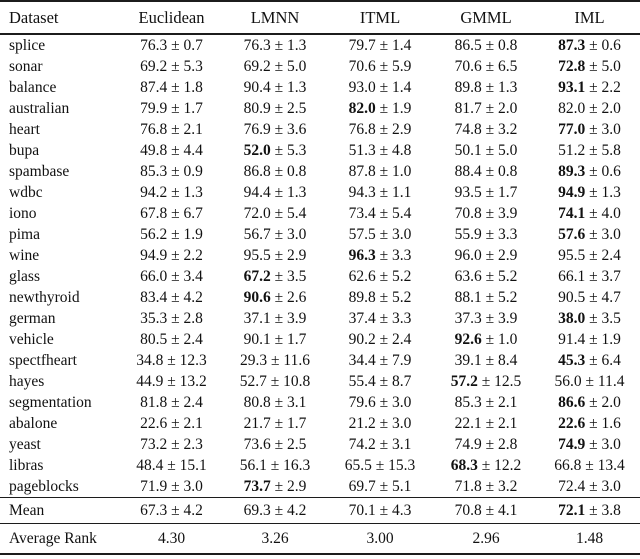  What do you see at coordinates (154, 402) in the screenshot?
I see `mean-value: 81.8` at bounding box center [154, 402].